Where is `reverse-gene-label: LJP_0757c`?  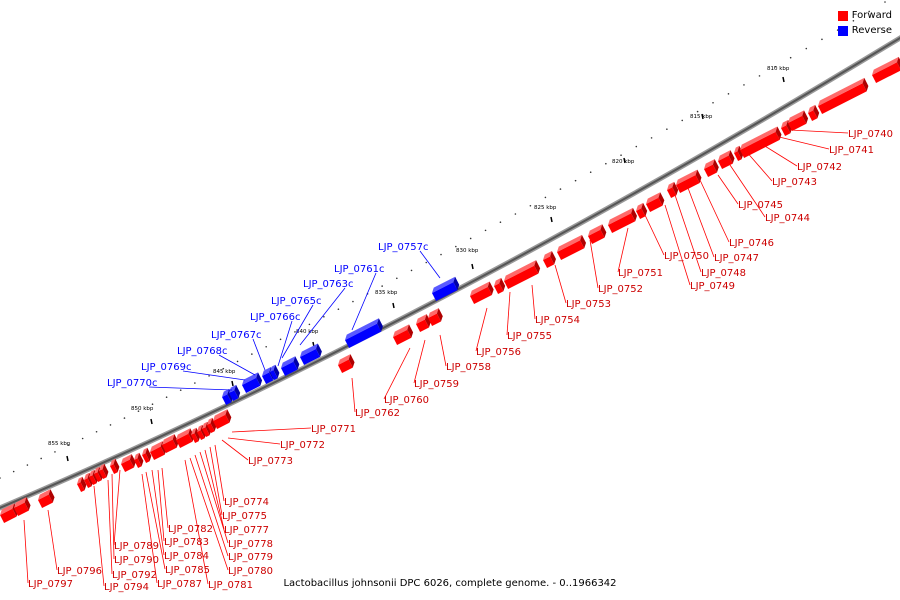 reverse-gene-label: LJP_0757c is located at coordinates (403, 247).